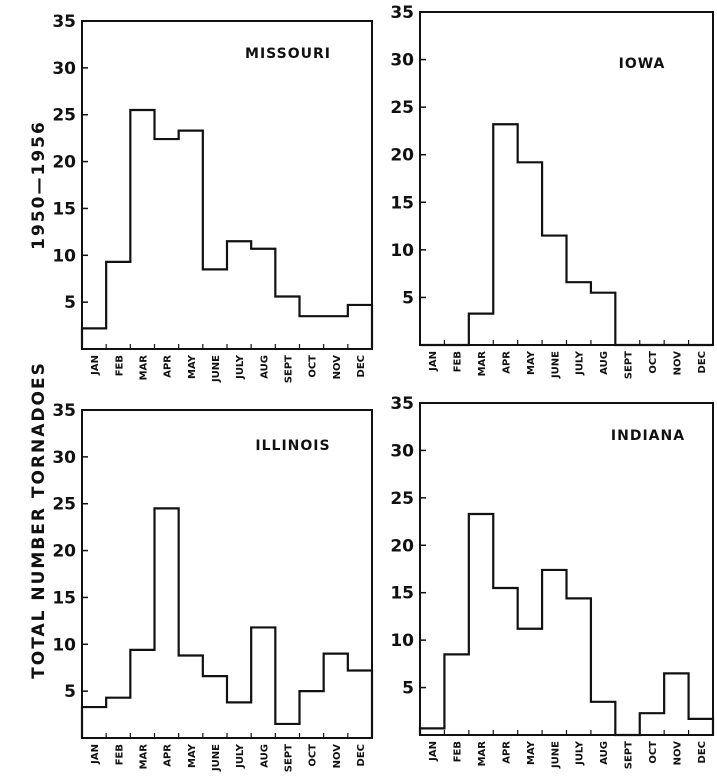 The height and width of the screenshot is (784, 717). I want to click on panel-title: ILLINOIS, so click(292, 446).